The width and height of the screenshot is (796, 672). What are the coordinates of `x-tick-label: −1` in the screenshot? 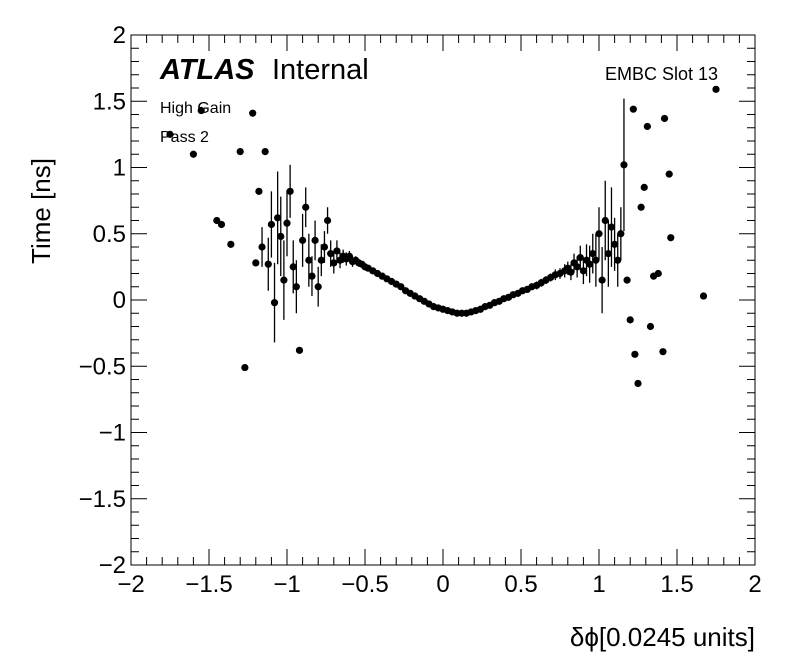 It's located at (286, 584).